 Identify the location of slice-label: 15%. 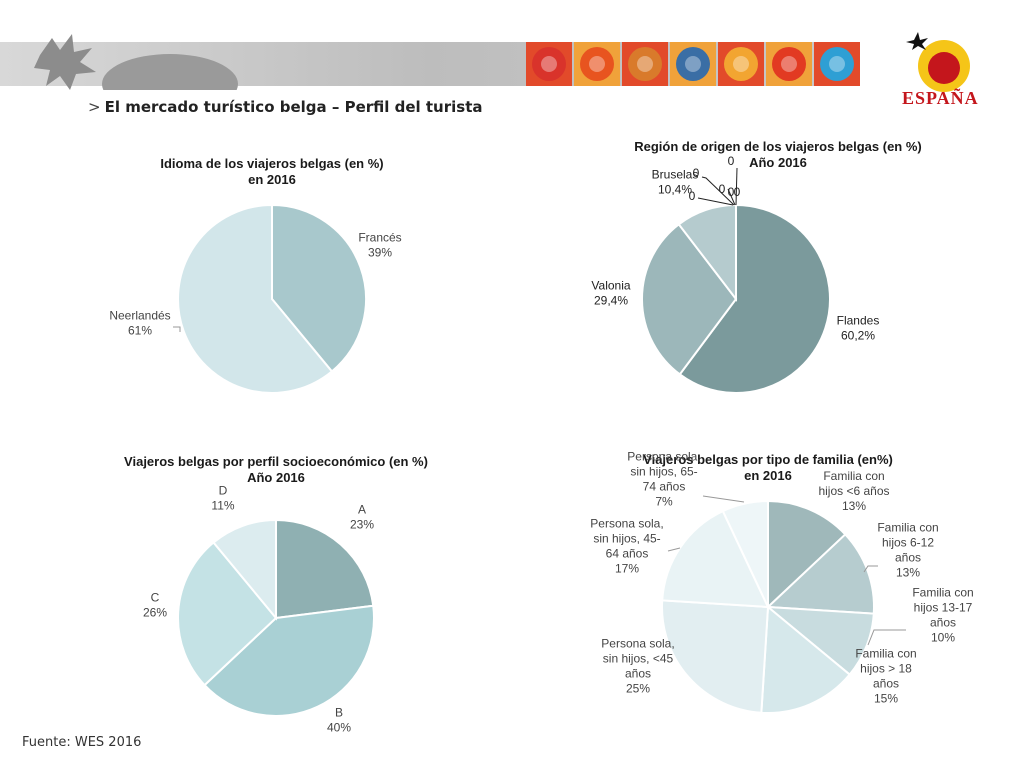
(886, 699).